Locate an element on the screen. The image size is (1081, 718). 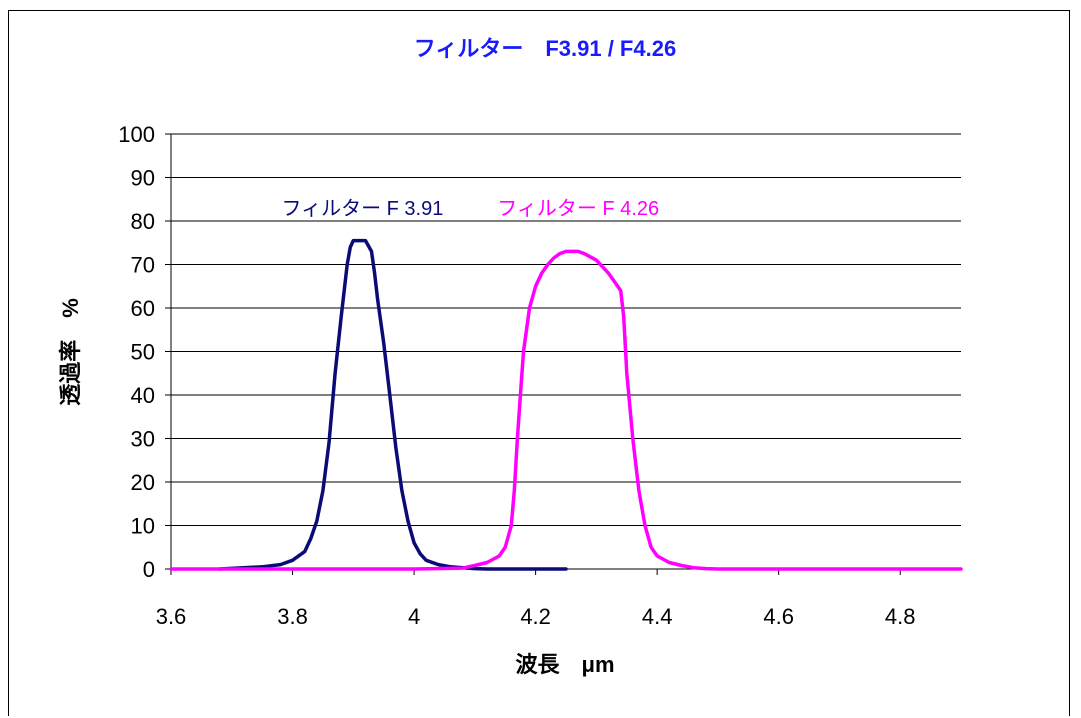
y-tick-label-20: 20 is located at coordinates (143, 482).